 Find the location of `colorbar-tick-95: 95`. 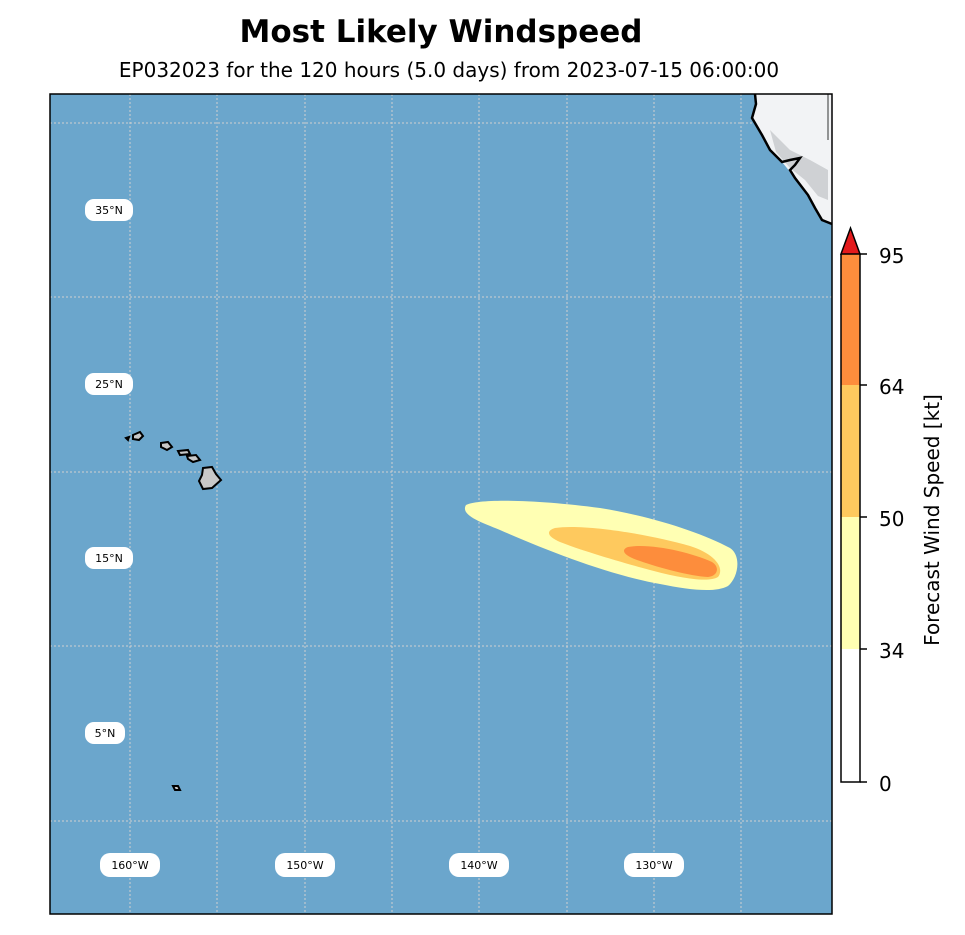

colorbar-tick-95: 95 is located at coordinates (892, 256).